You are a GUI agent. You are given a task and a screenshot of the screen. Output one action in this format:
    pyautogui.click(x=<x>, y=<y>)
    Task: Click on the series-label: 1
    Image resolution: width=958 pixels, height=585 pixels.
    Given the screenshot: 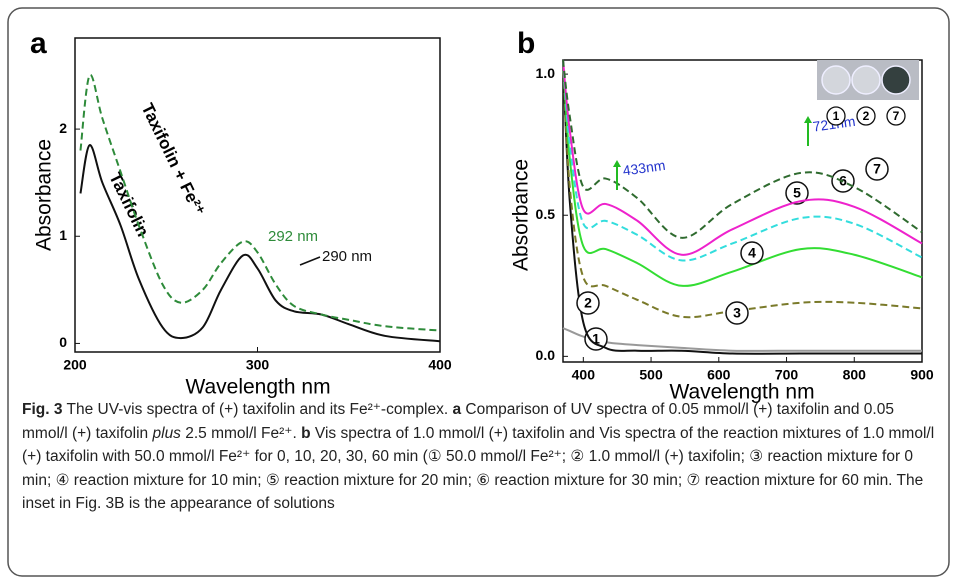 What is the action you would take?
    pyautogui.click(x=596, y=339)
    